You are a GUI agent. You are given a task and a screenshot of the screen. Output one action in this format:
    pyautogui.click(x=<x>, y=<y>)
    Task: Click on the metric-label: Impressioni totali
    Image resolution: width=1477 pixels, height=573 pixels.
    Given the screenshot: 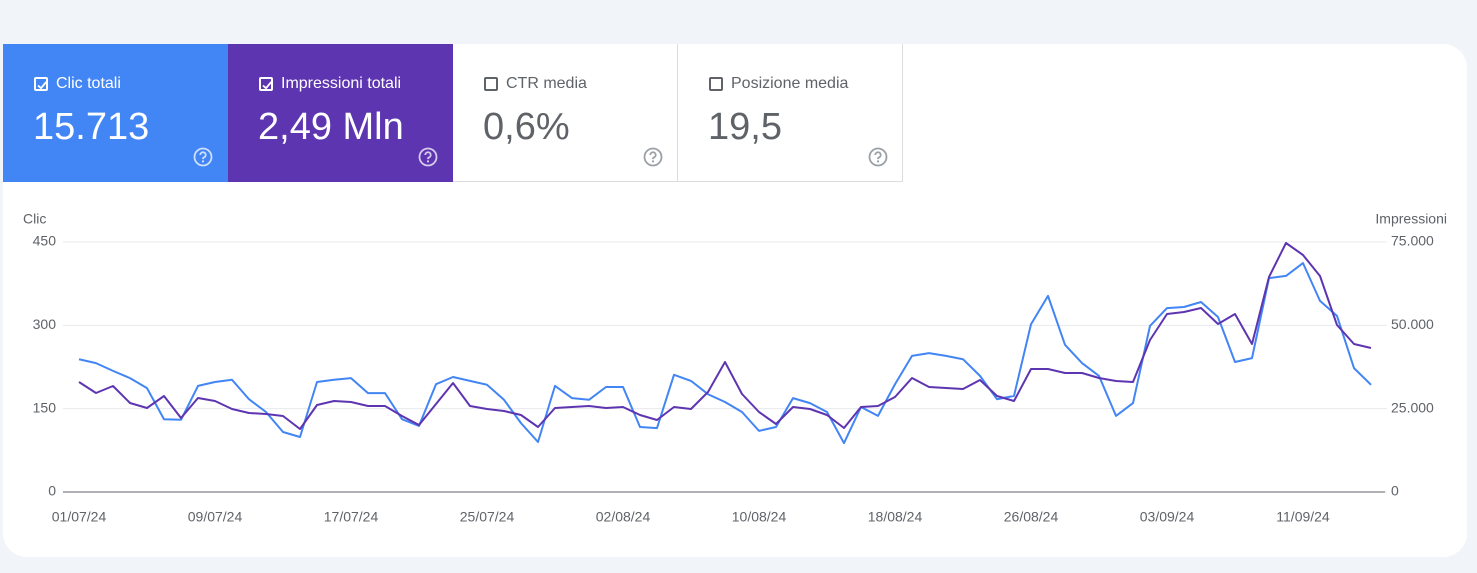 What is the action you would take?
    pyautogui.click(x=341, y=83)
    